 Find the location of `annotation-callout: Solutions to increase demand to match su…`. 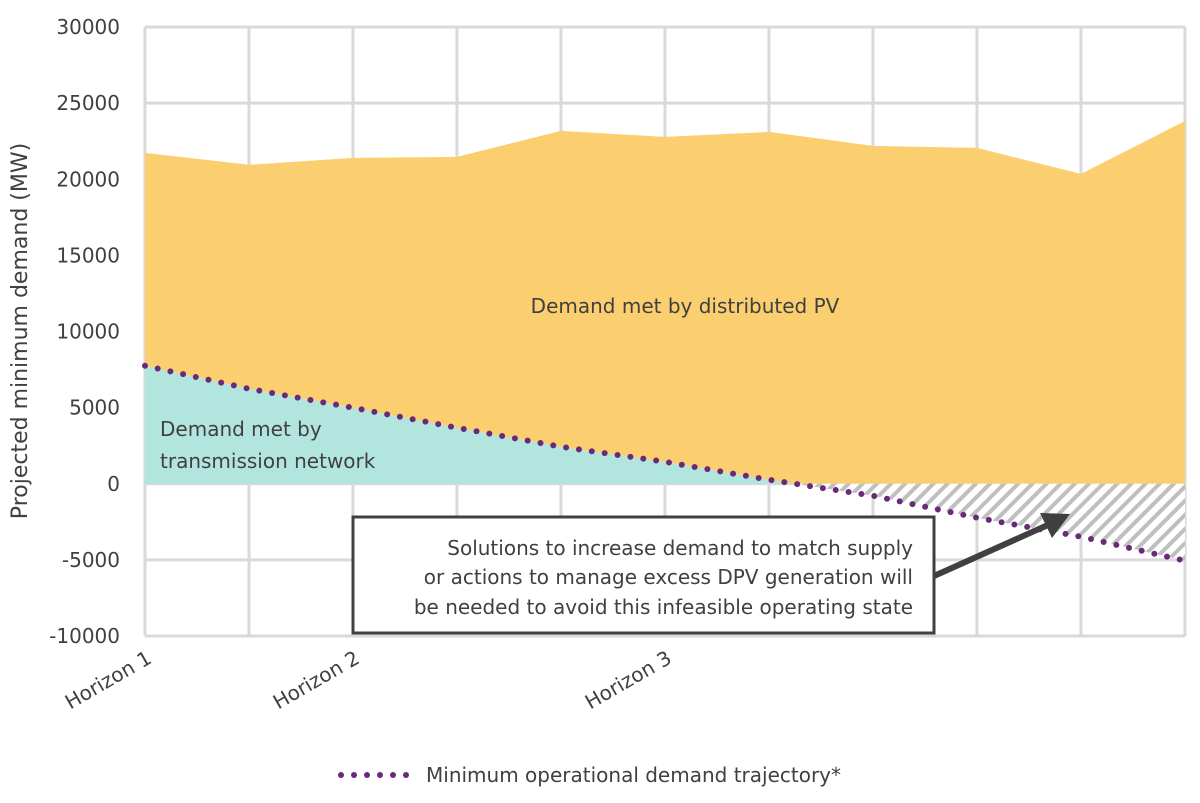

annotation-callout: Solutions to increase demand to match su… is located at coordinates (710, 574).